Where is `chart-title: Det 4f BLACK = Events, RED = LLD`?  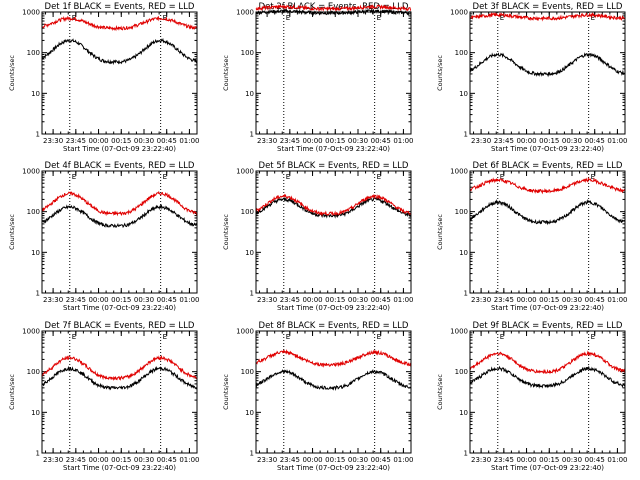 chart-title: Det 4f BLACK = Events, RED = LLD is located at coordinates (120, 166).